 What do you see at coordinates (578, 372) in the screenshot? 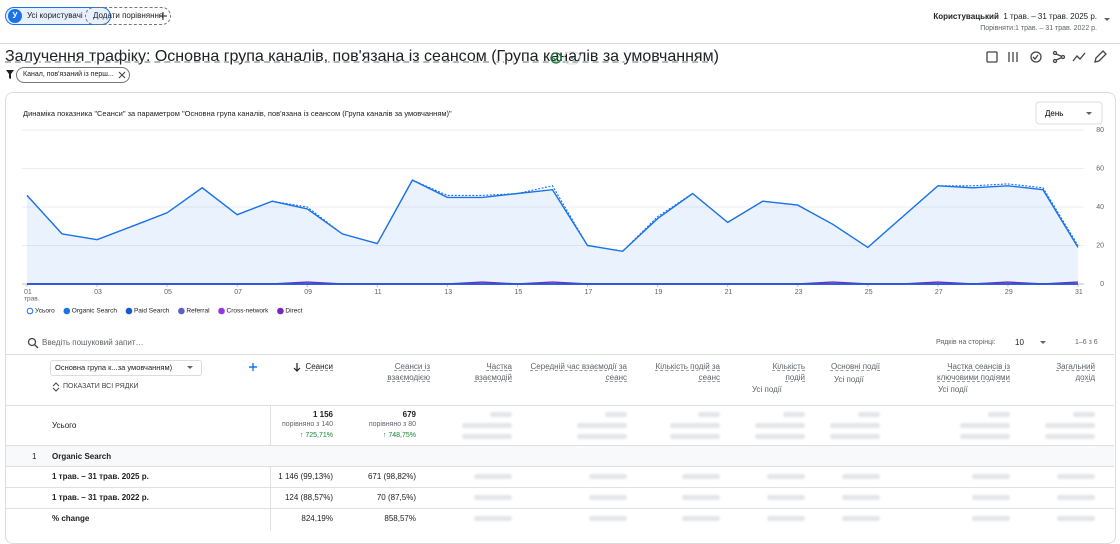
I see `column-header: Середній час взаємодії за сеанс` at bounding box center [578, 372].